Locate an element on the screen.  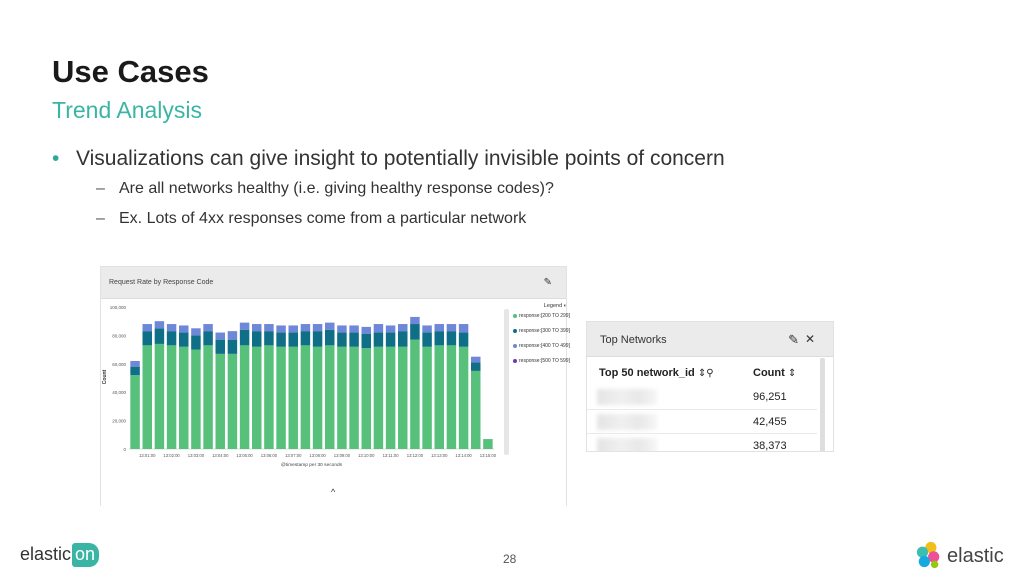
blurred-network-id is located at coordinates (627, 444).